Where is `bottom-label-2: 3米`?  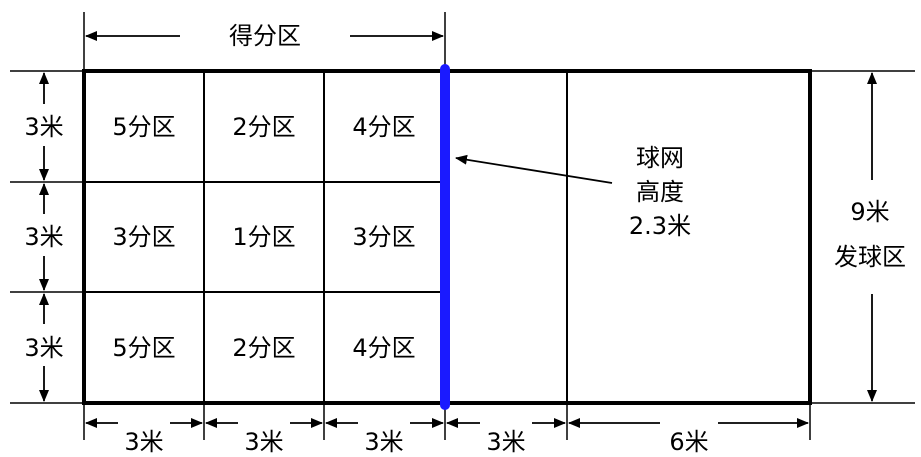
bottom-label-2: 3米 is located at coordinates (263, 442).